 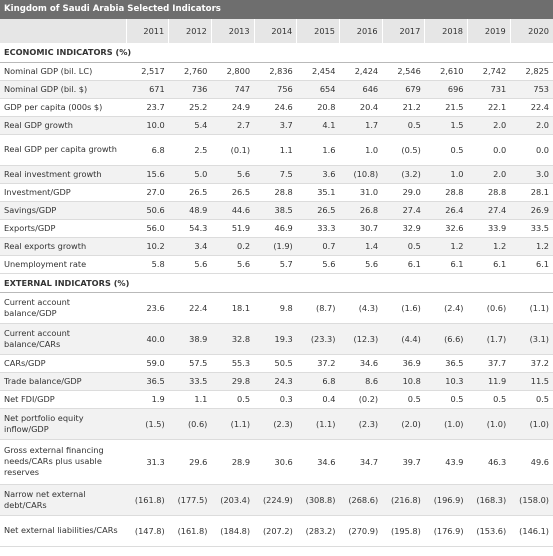 What do you see at coordinates (275, 399) in the screenshot?
I see `value-cell: 0.3` at bounding box center [275, 399].